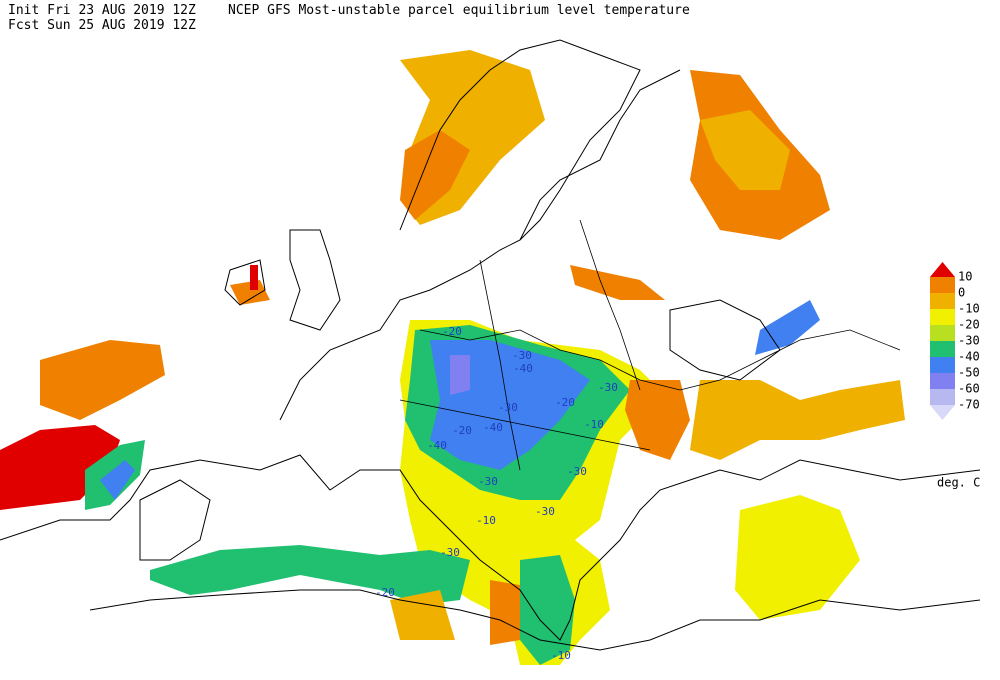  I want to click on legend-label: 10, so click(965, 277).